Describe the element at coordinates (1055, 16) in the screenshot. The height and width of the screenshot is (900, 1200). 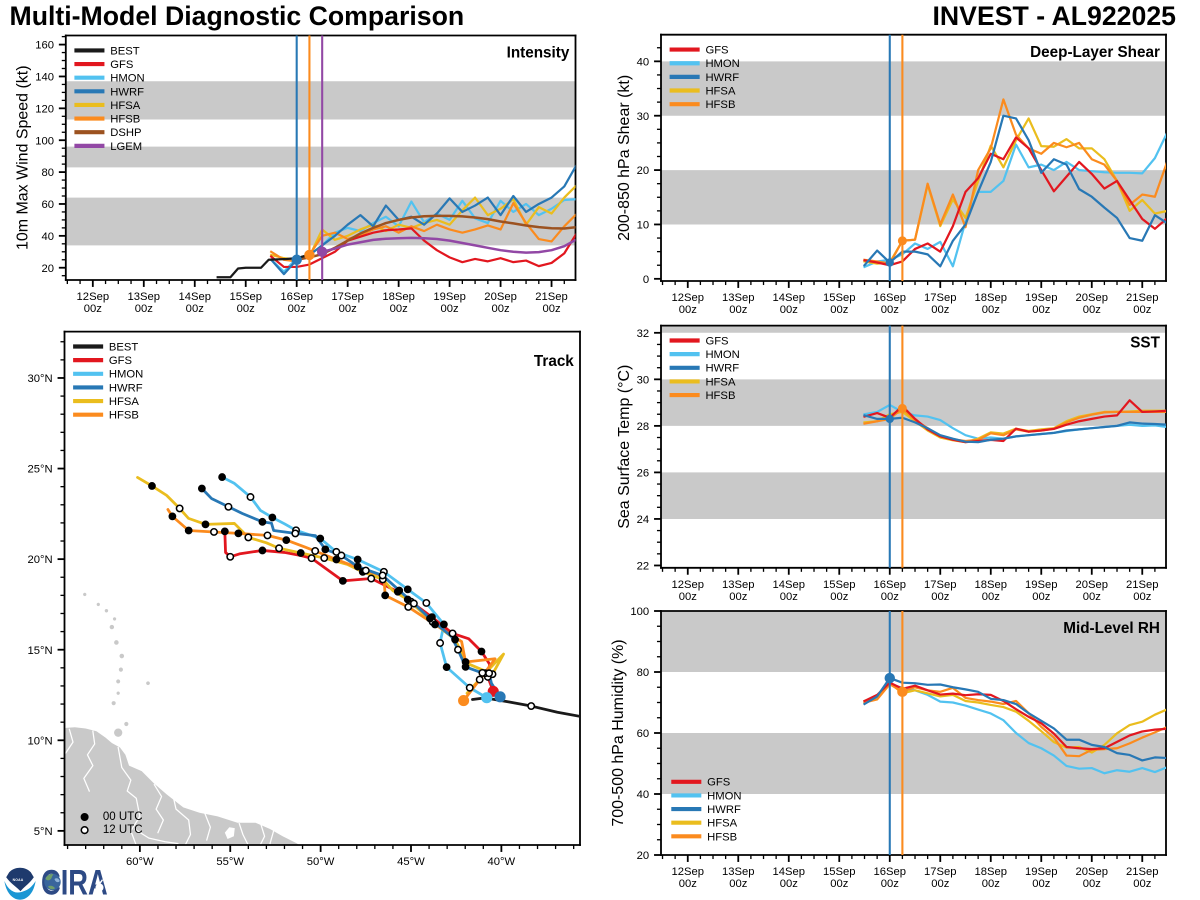
I see `svg-text: INVEST - AL922025` at that location.